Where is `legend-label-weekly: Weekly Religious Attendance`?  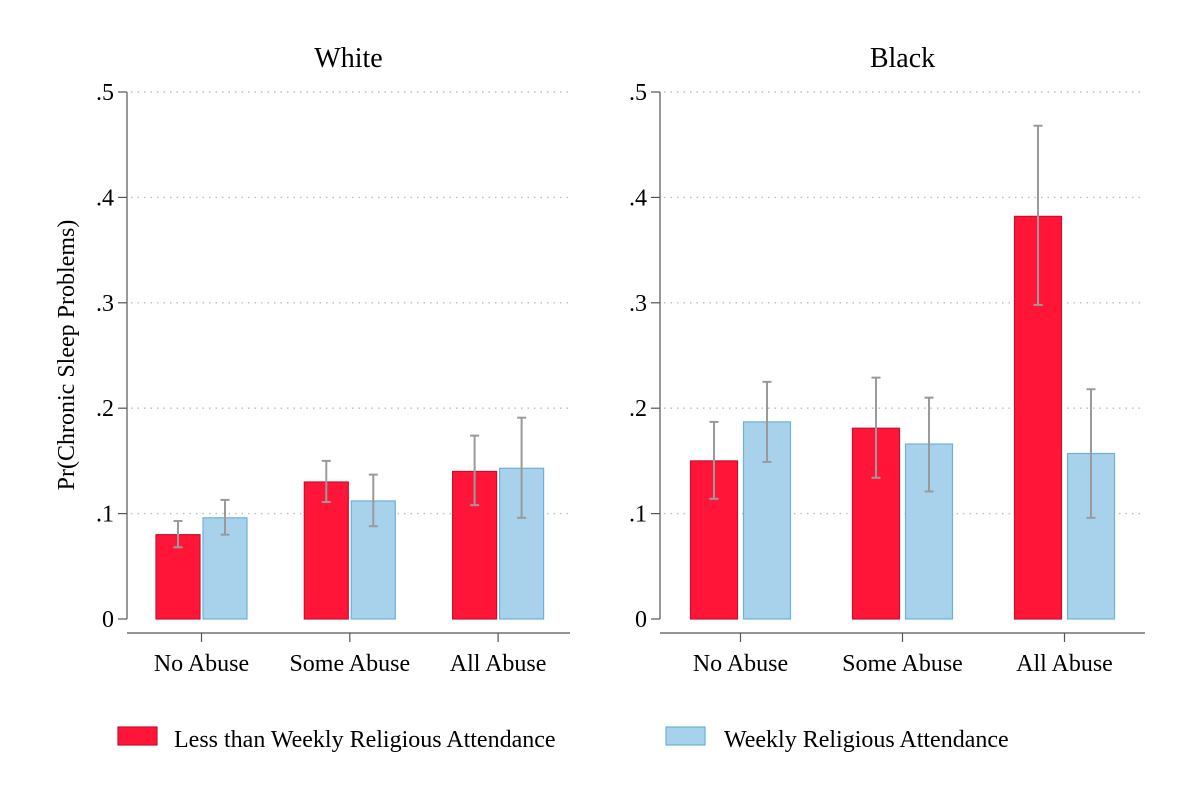 legend-label-weekly: Weekly Religious Attendance is located at coordinates (866, 740).